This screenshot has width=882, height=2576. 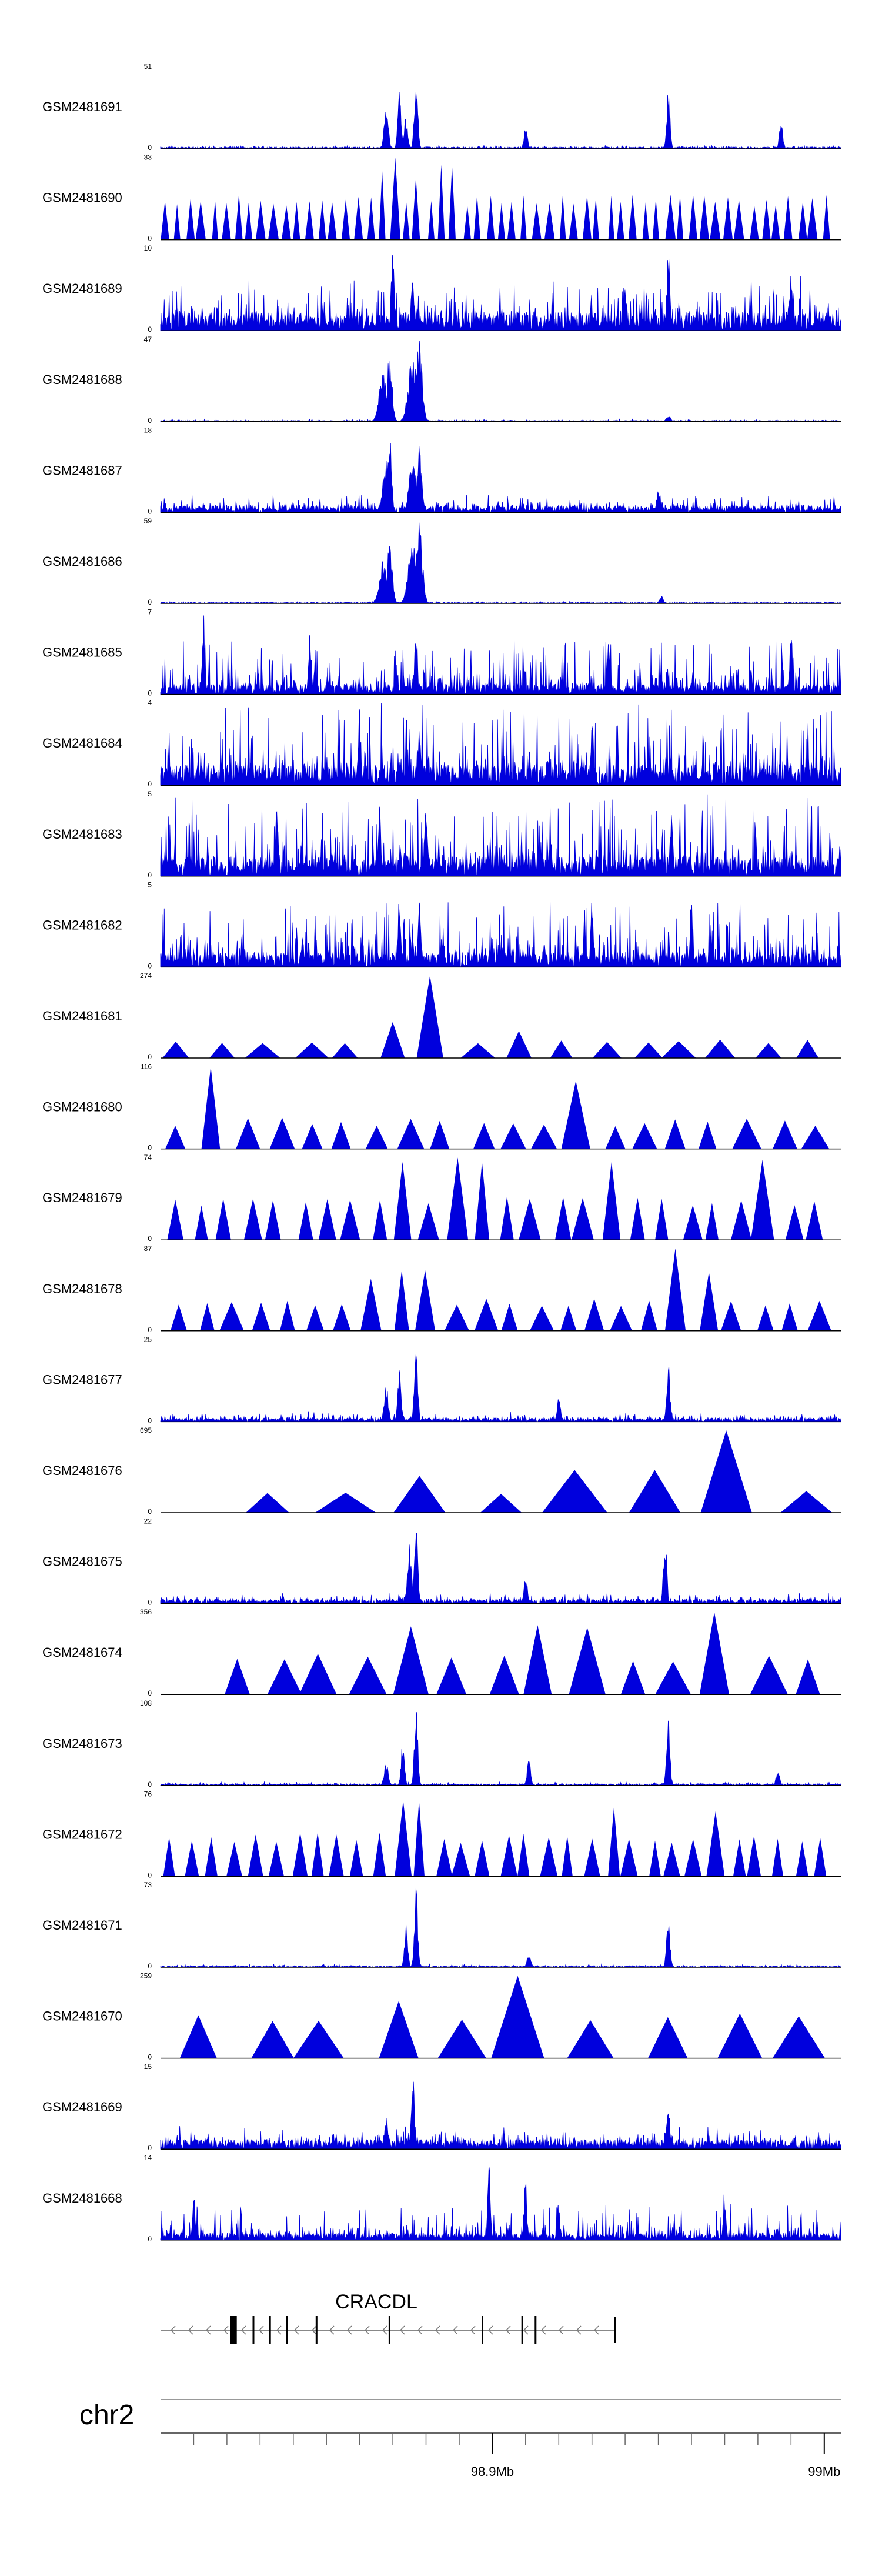 What do you see at coordinates (82, 834) in the screenshot?
I see `track-label: GSM2481683` at bounding box center [82, 834].